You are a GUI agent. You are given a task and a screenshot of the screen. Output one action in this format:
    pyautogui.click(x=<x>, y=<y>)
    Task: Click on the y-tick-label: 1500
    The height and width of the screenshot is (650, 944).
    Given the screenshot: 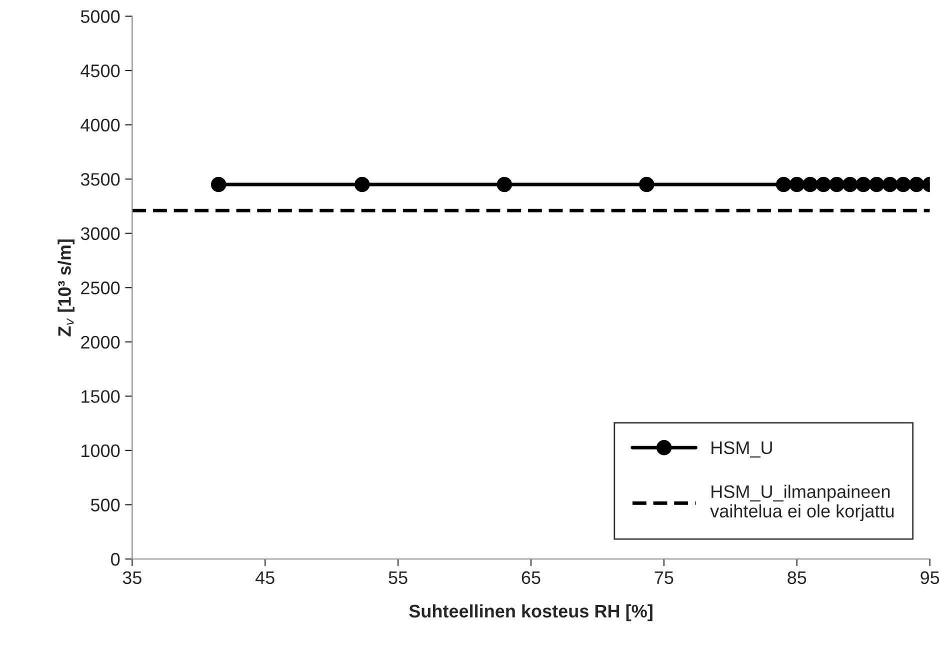 What is the action you would take?
    pyautogui.click(x=101, y=396)
    